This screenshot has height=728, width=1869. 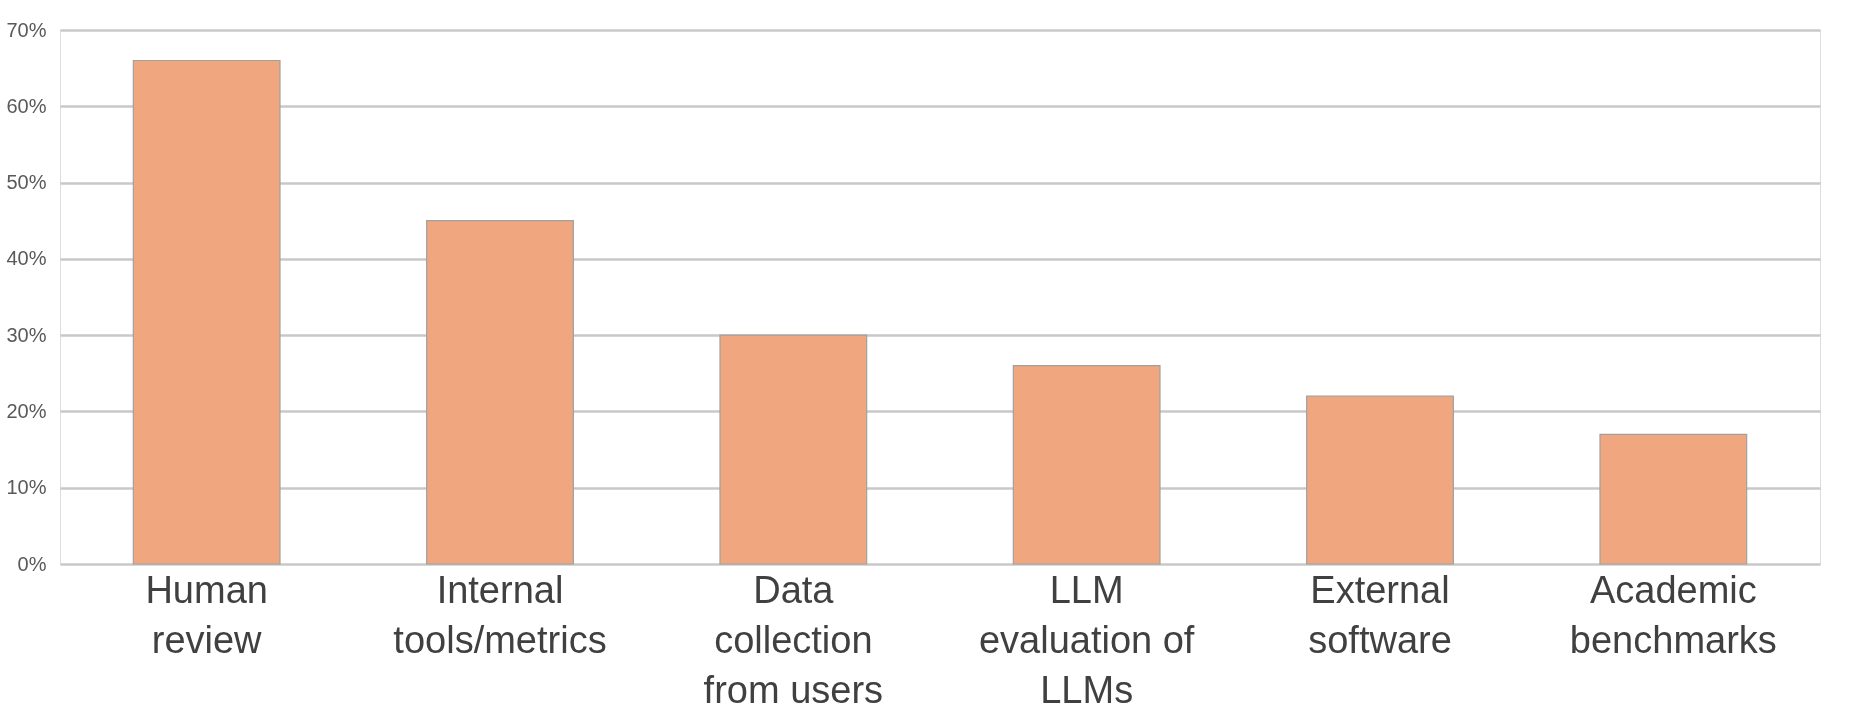 What do you see at coordinates (26, 410) in the screenshot?
I see `y-tick-label: 20%` at bounding box center [26, 410].